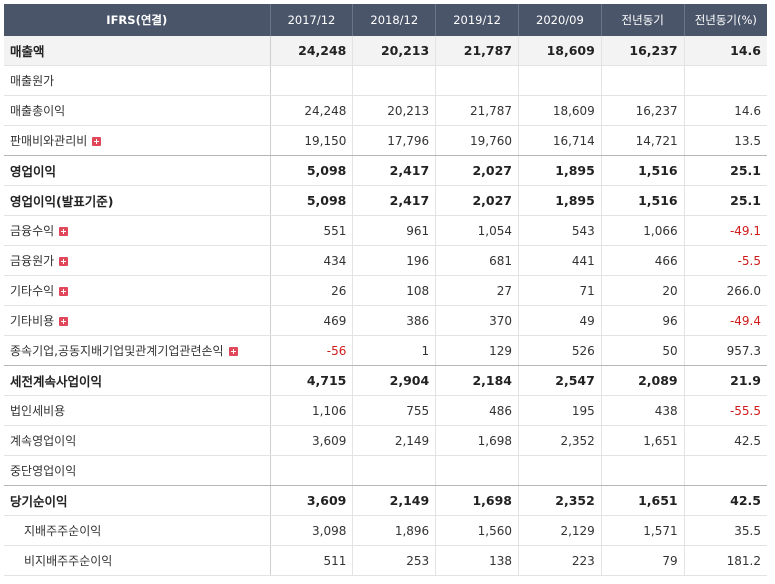 The height and width of the screenshot is (584, 775). I want to click on value-cell: 24,248, so click(312, 110).